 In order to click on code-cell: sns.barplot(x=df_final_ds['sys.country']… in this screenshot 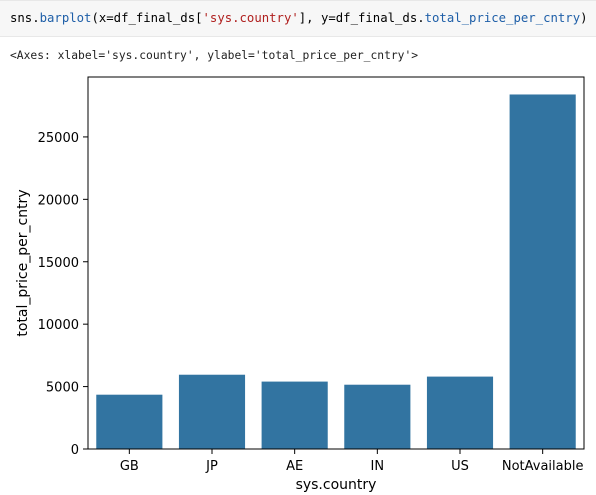, I will do `click(298, 18)`.